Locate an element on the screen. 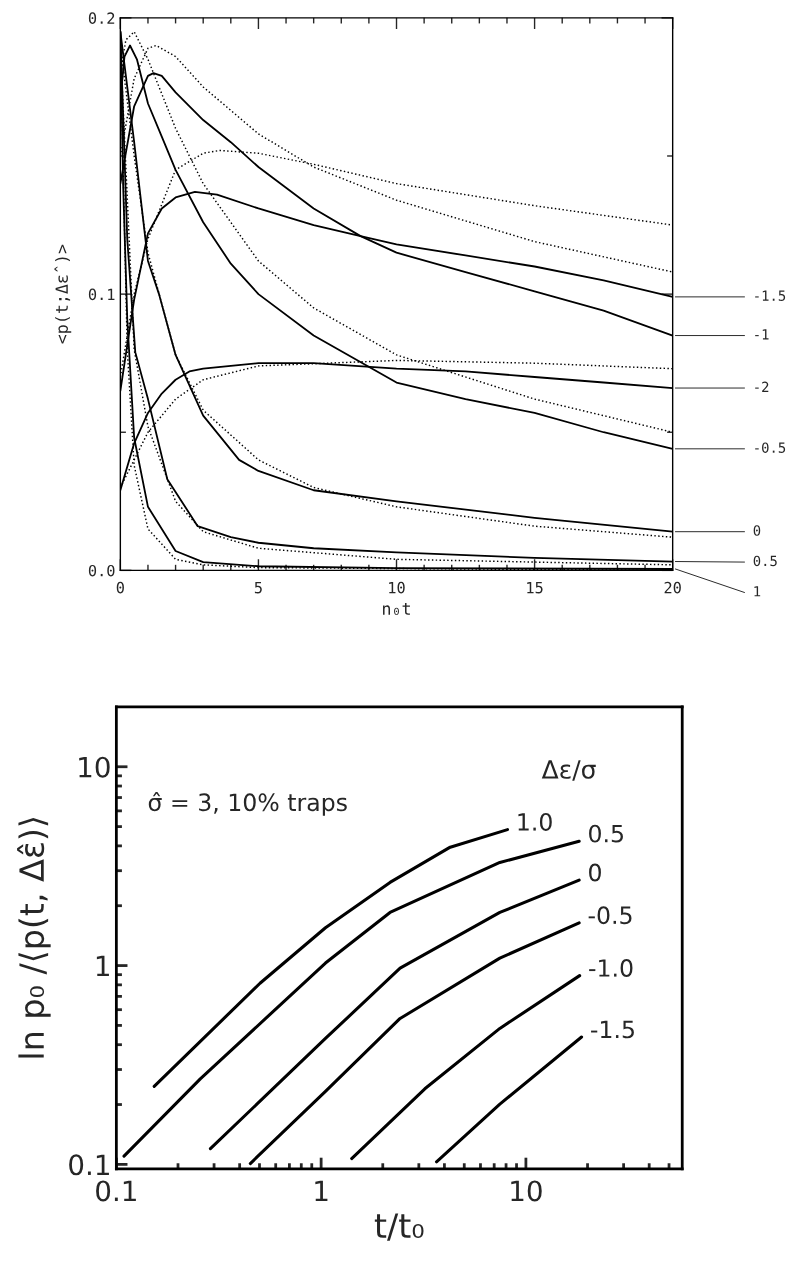 Image resolution: width=797 pixels, height=1276 pixels. series-label: -1.0 is located at coordinates (611, 968).